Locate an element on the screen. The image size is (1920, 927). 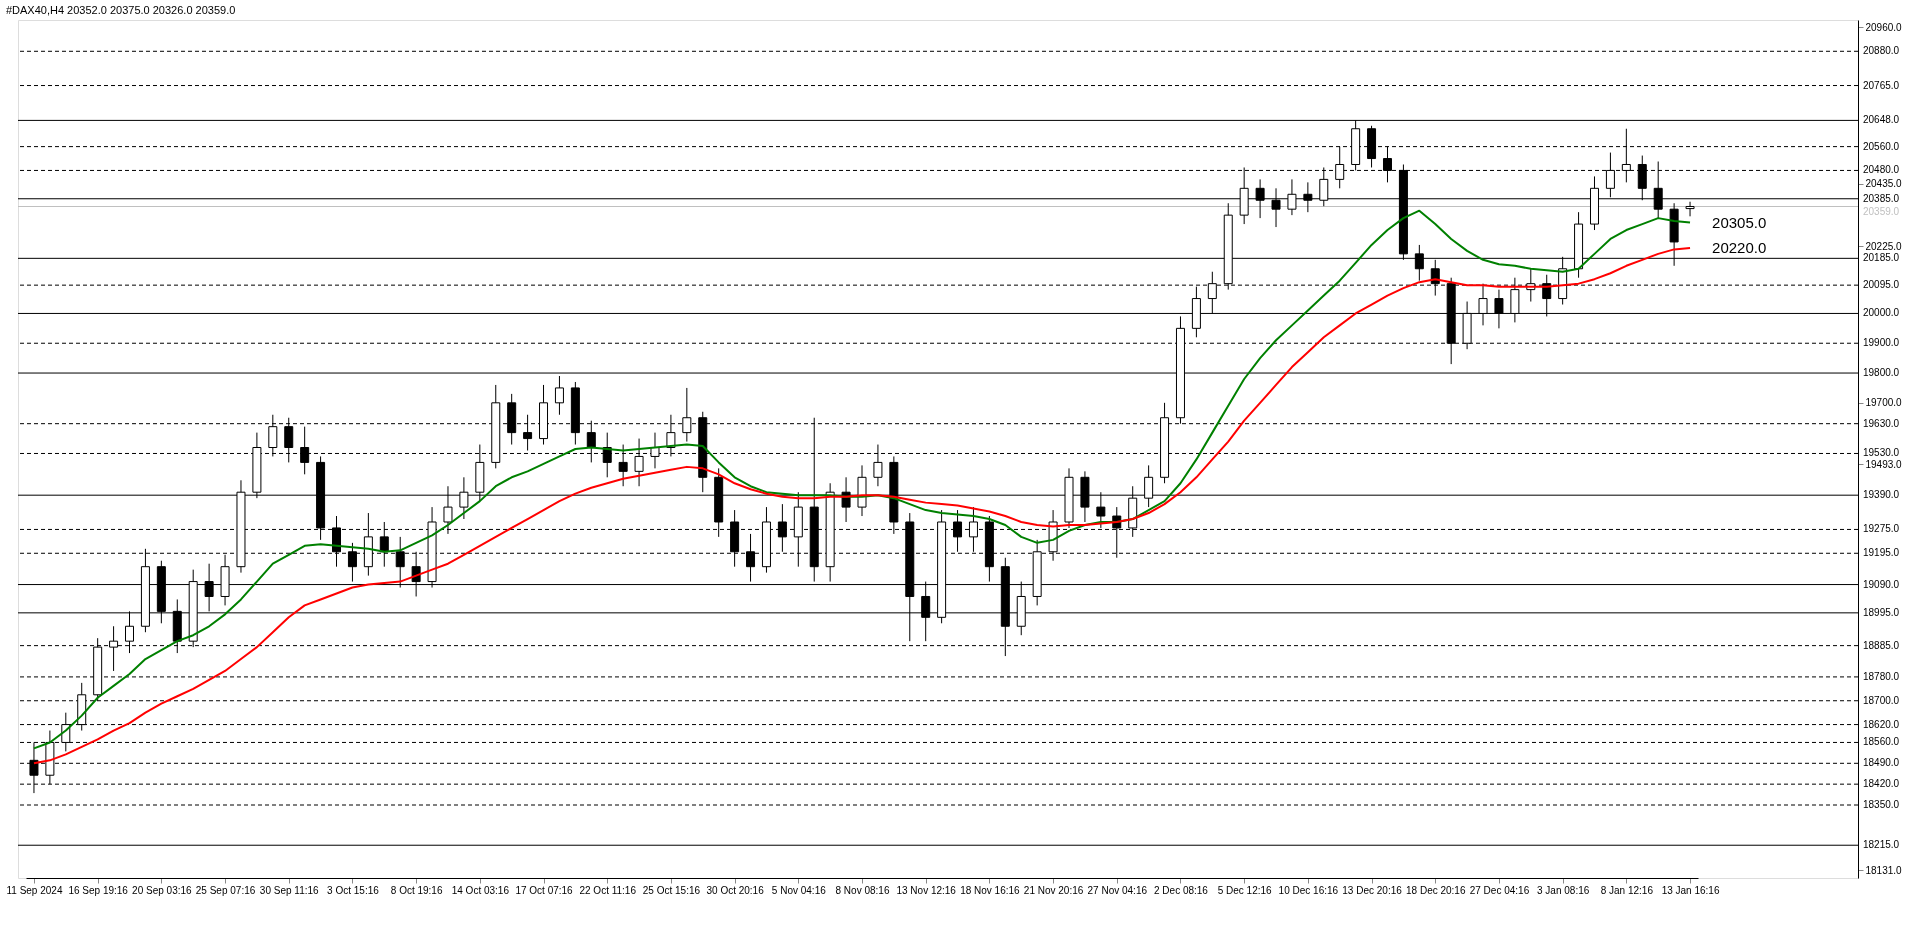
x-tick-label: 17 Oct 07:16 is located at coordinates (544, 890).